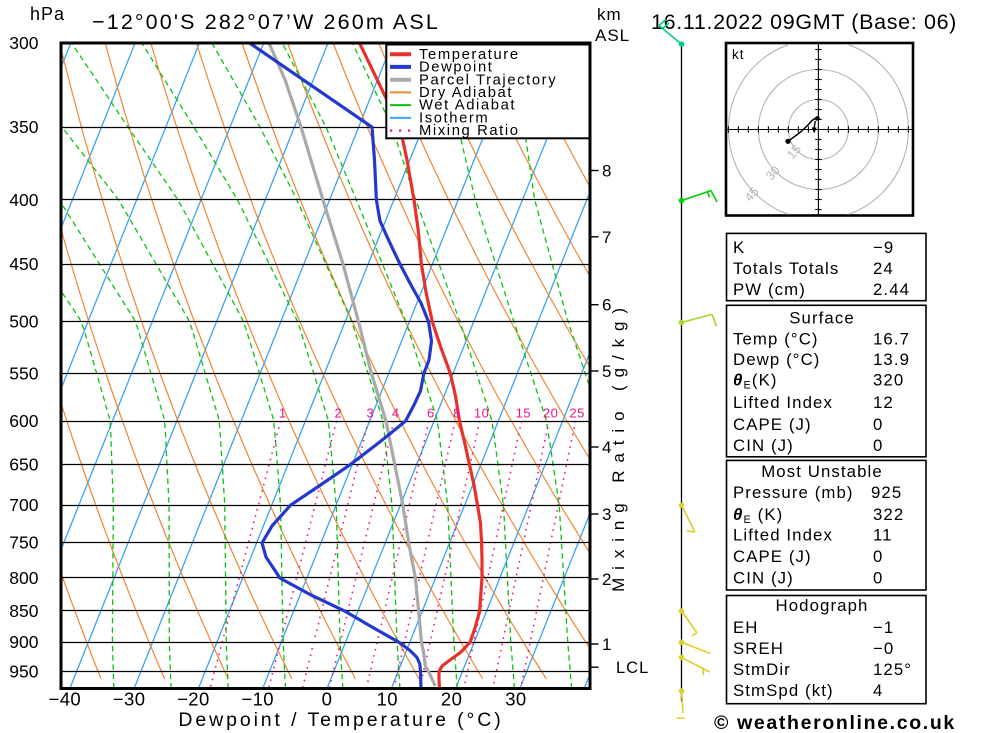  Describe the element at coordinates (469, 55) in the screenshot. I see `svg-text: Temperature` at that location.